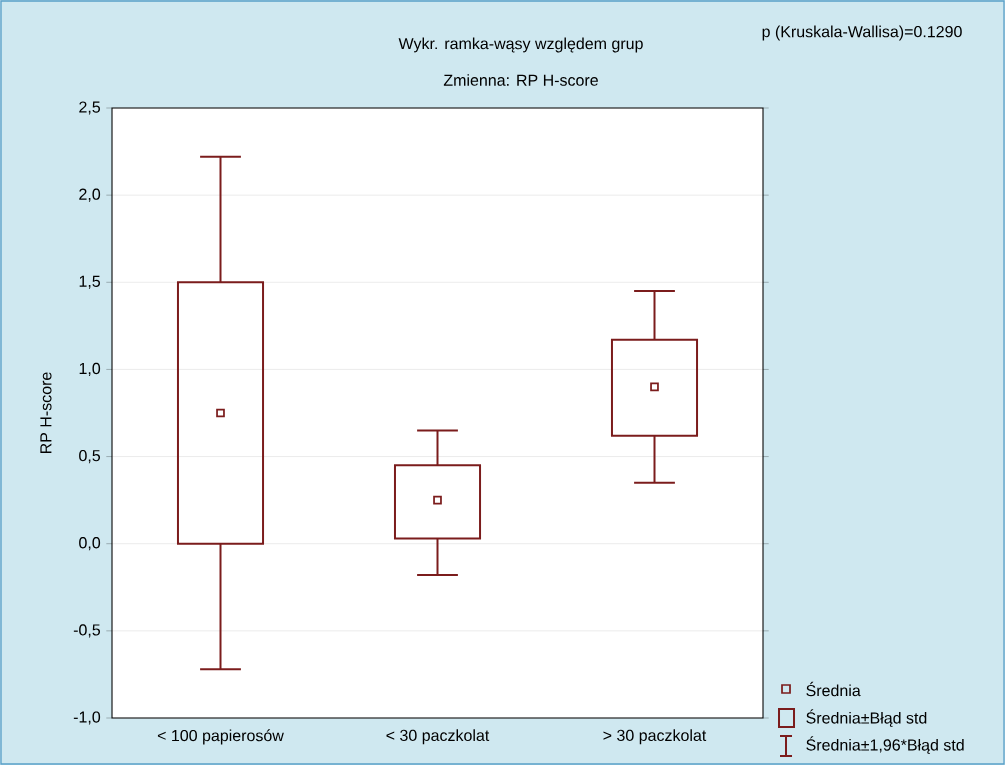 The height and width of the screenshot is (765, 1005). What do you see at coordinates (90, 108) in the screenshot?
I see `y-tick-label: 2,5` at bounding box center [90, 108].